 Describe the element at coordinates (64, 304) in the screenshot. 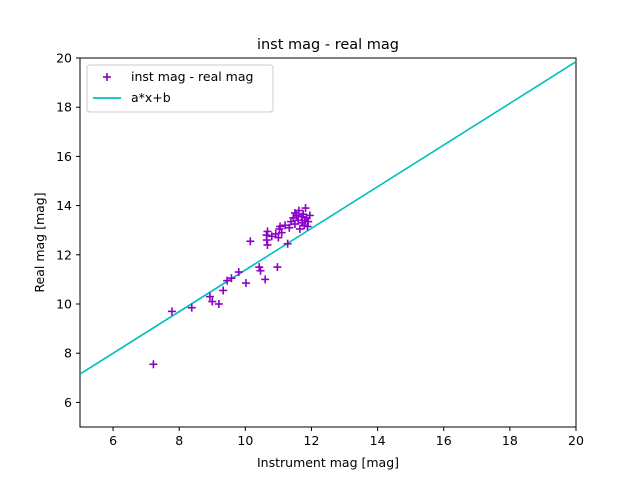

I see `y-tick-label: 10` at that location.